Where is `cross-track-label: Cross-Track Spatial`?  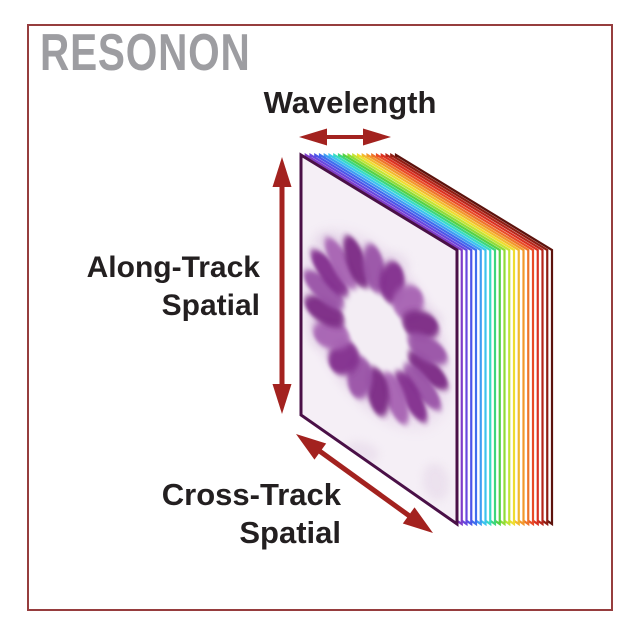 cross-track-label: Cross-Track Spatial is located at coordinates (251, 514).